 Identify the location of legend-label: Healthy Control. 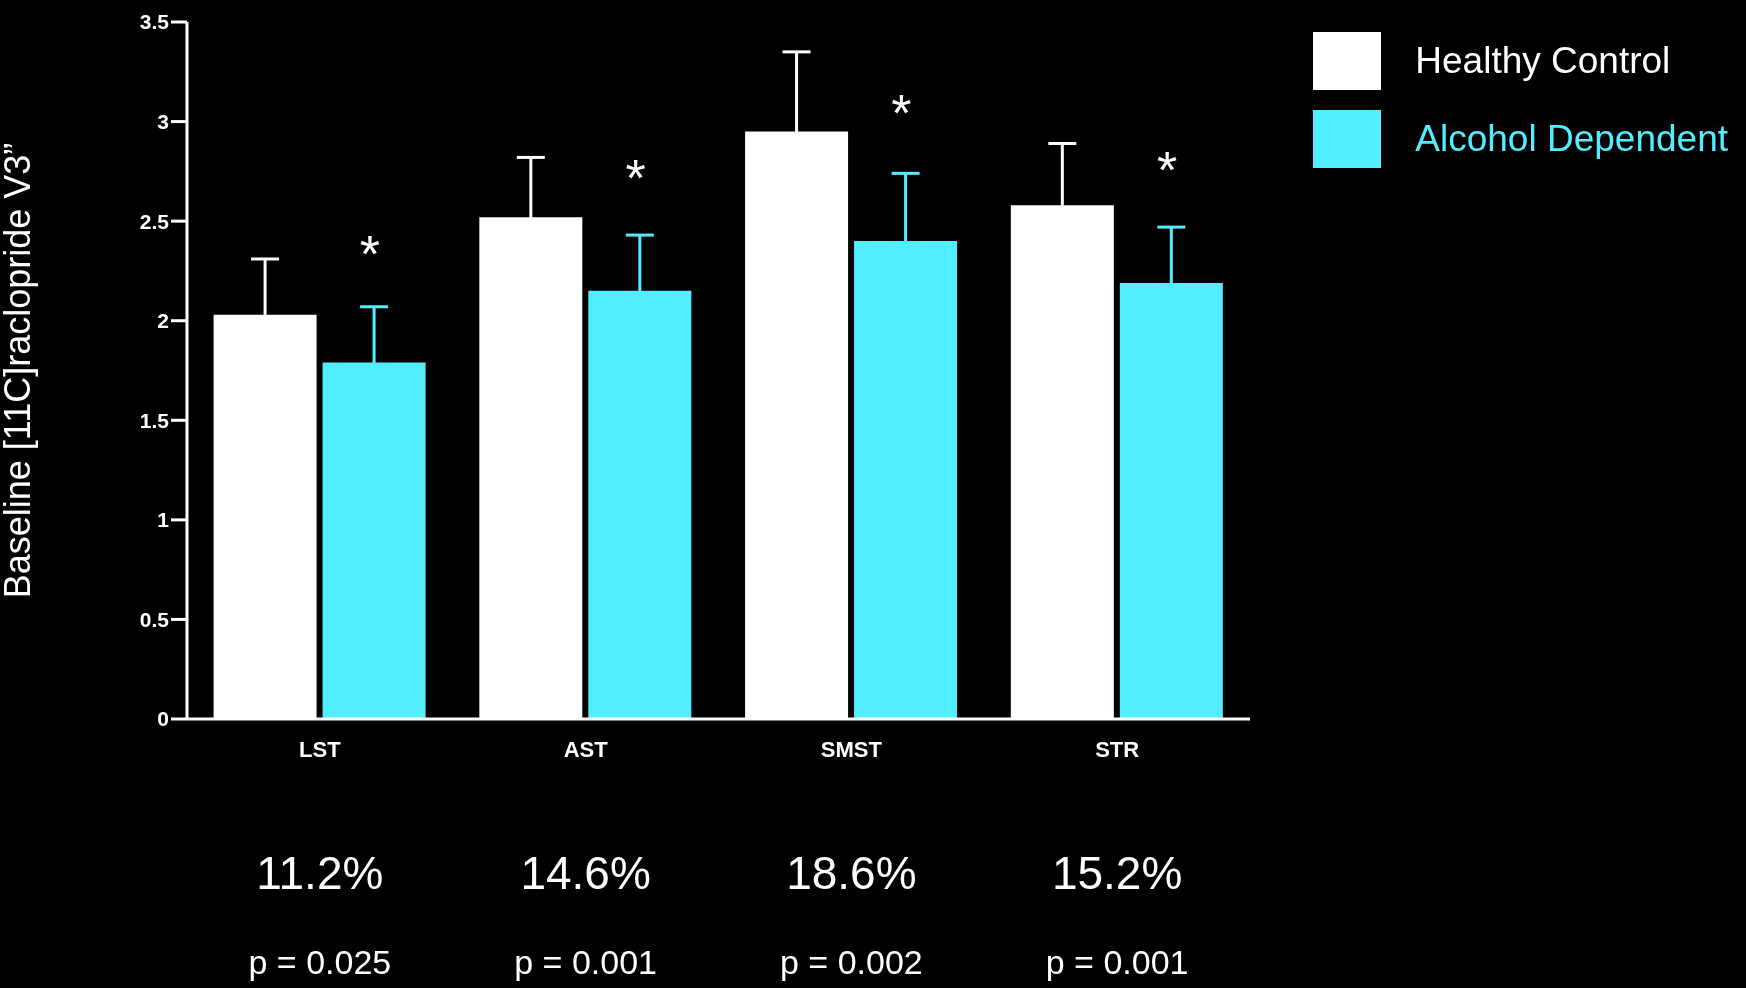
(1543, 61).